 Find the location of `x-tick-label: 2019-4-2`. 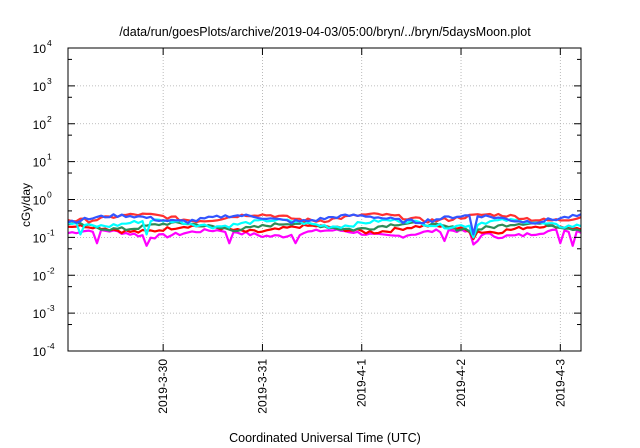

x-tick-label: 2019-4-2 is located at coordinates (461, 383).